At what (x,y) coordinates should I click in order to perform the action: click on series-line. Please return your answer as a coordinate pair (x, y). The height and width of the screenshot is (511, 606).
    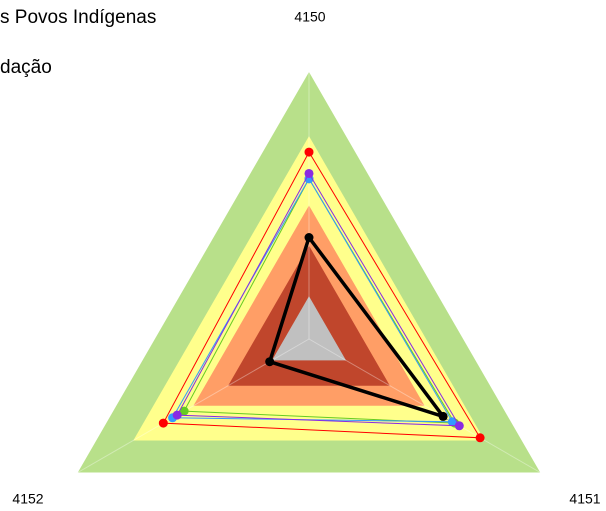
    Looking at the image, I should click on (357, 326).